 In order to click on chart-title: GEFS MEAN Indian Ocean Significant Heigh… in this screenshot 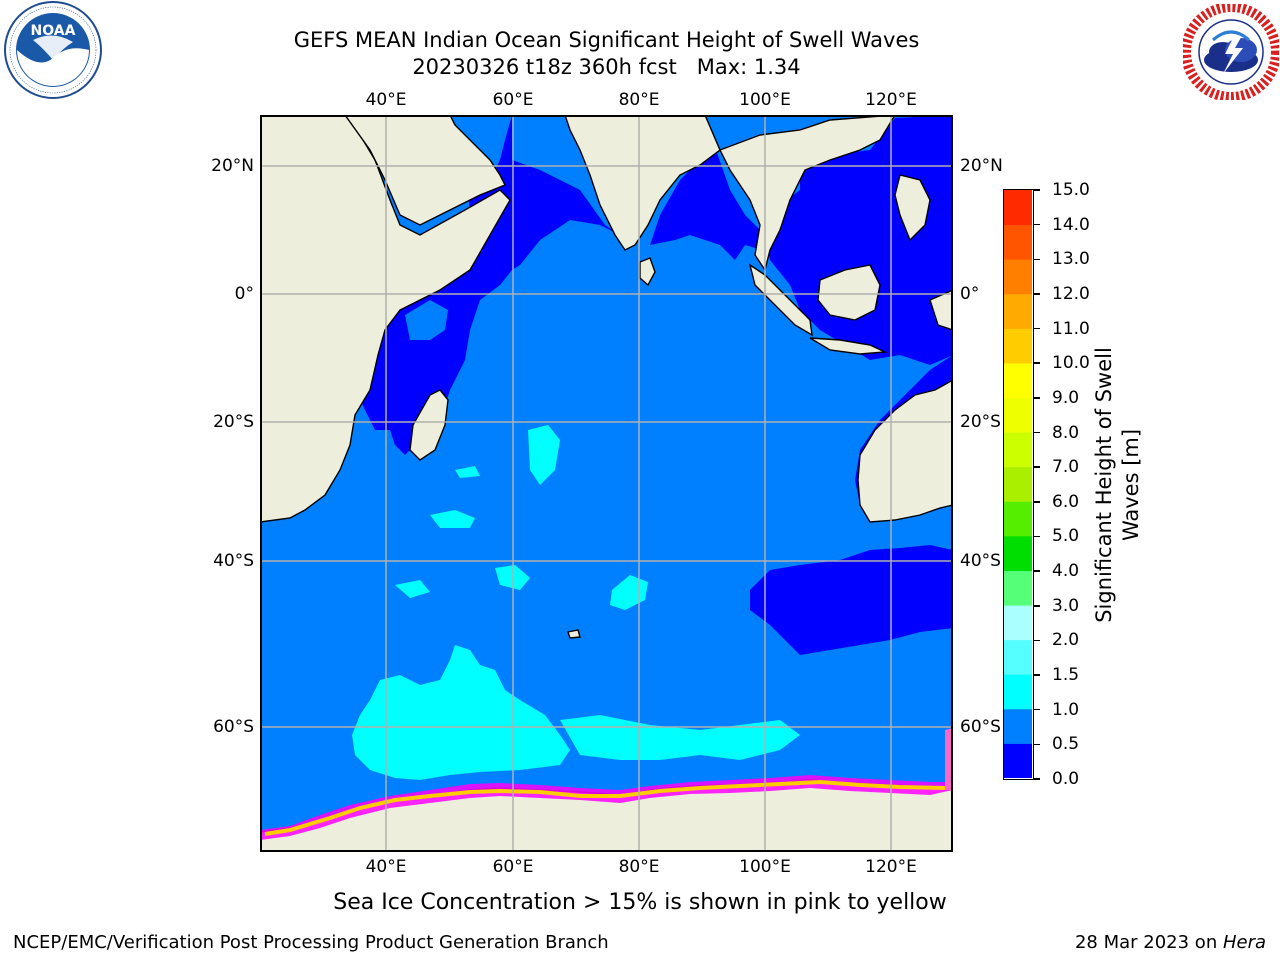, I will do `click(606, 40)`.